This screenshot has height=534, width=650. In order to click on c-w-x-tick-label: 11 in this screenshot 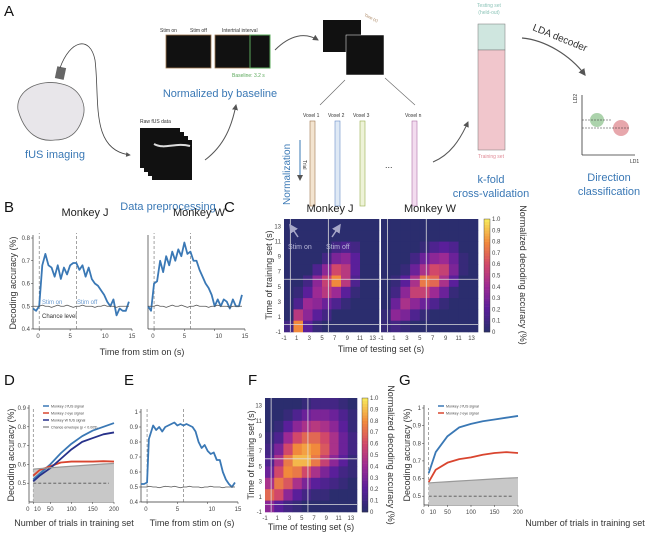, I will do `click(458, 339)`.